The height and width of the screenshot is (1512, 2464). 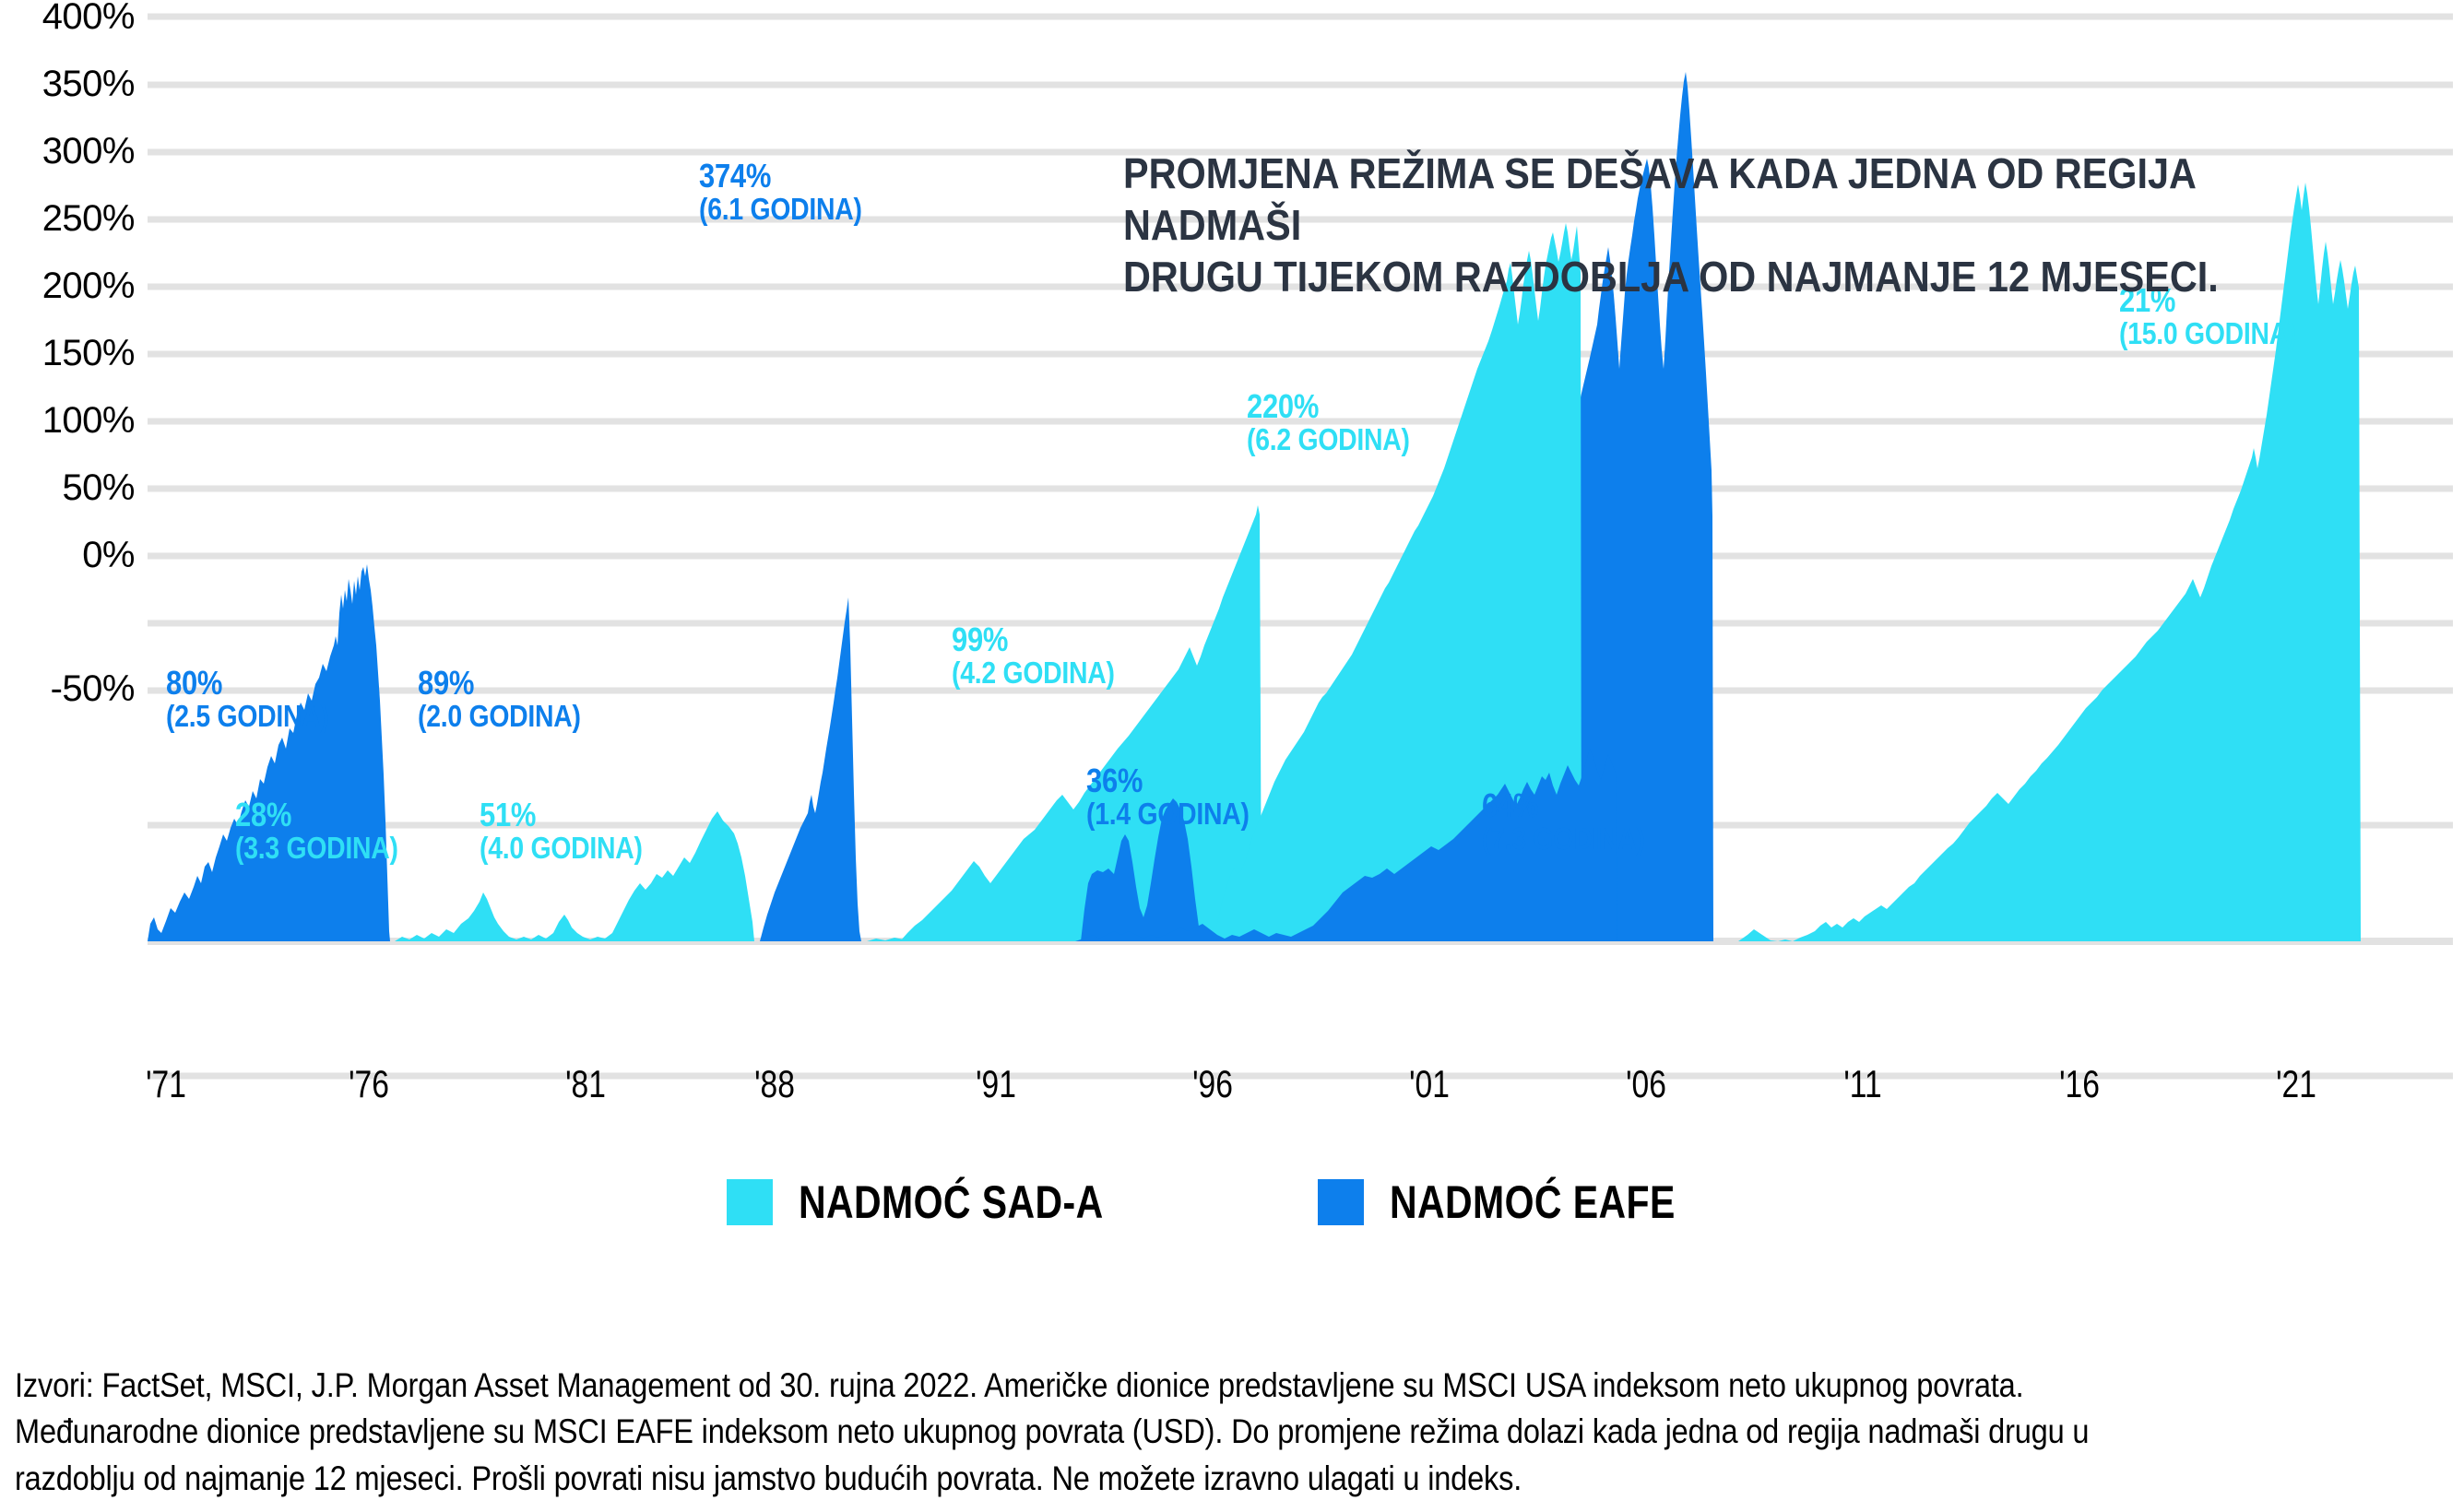 What do you see at coordinates (99, 488) in the screenshot?
I see `y-axis-tick: 50%` at bounding box center [99, 488].